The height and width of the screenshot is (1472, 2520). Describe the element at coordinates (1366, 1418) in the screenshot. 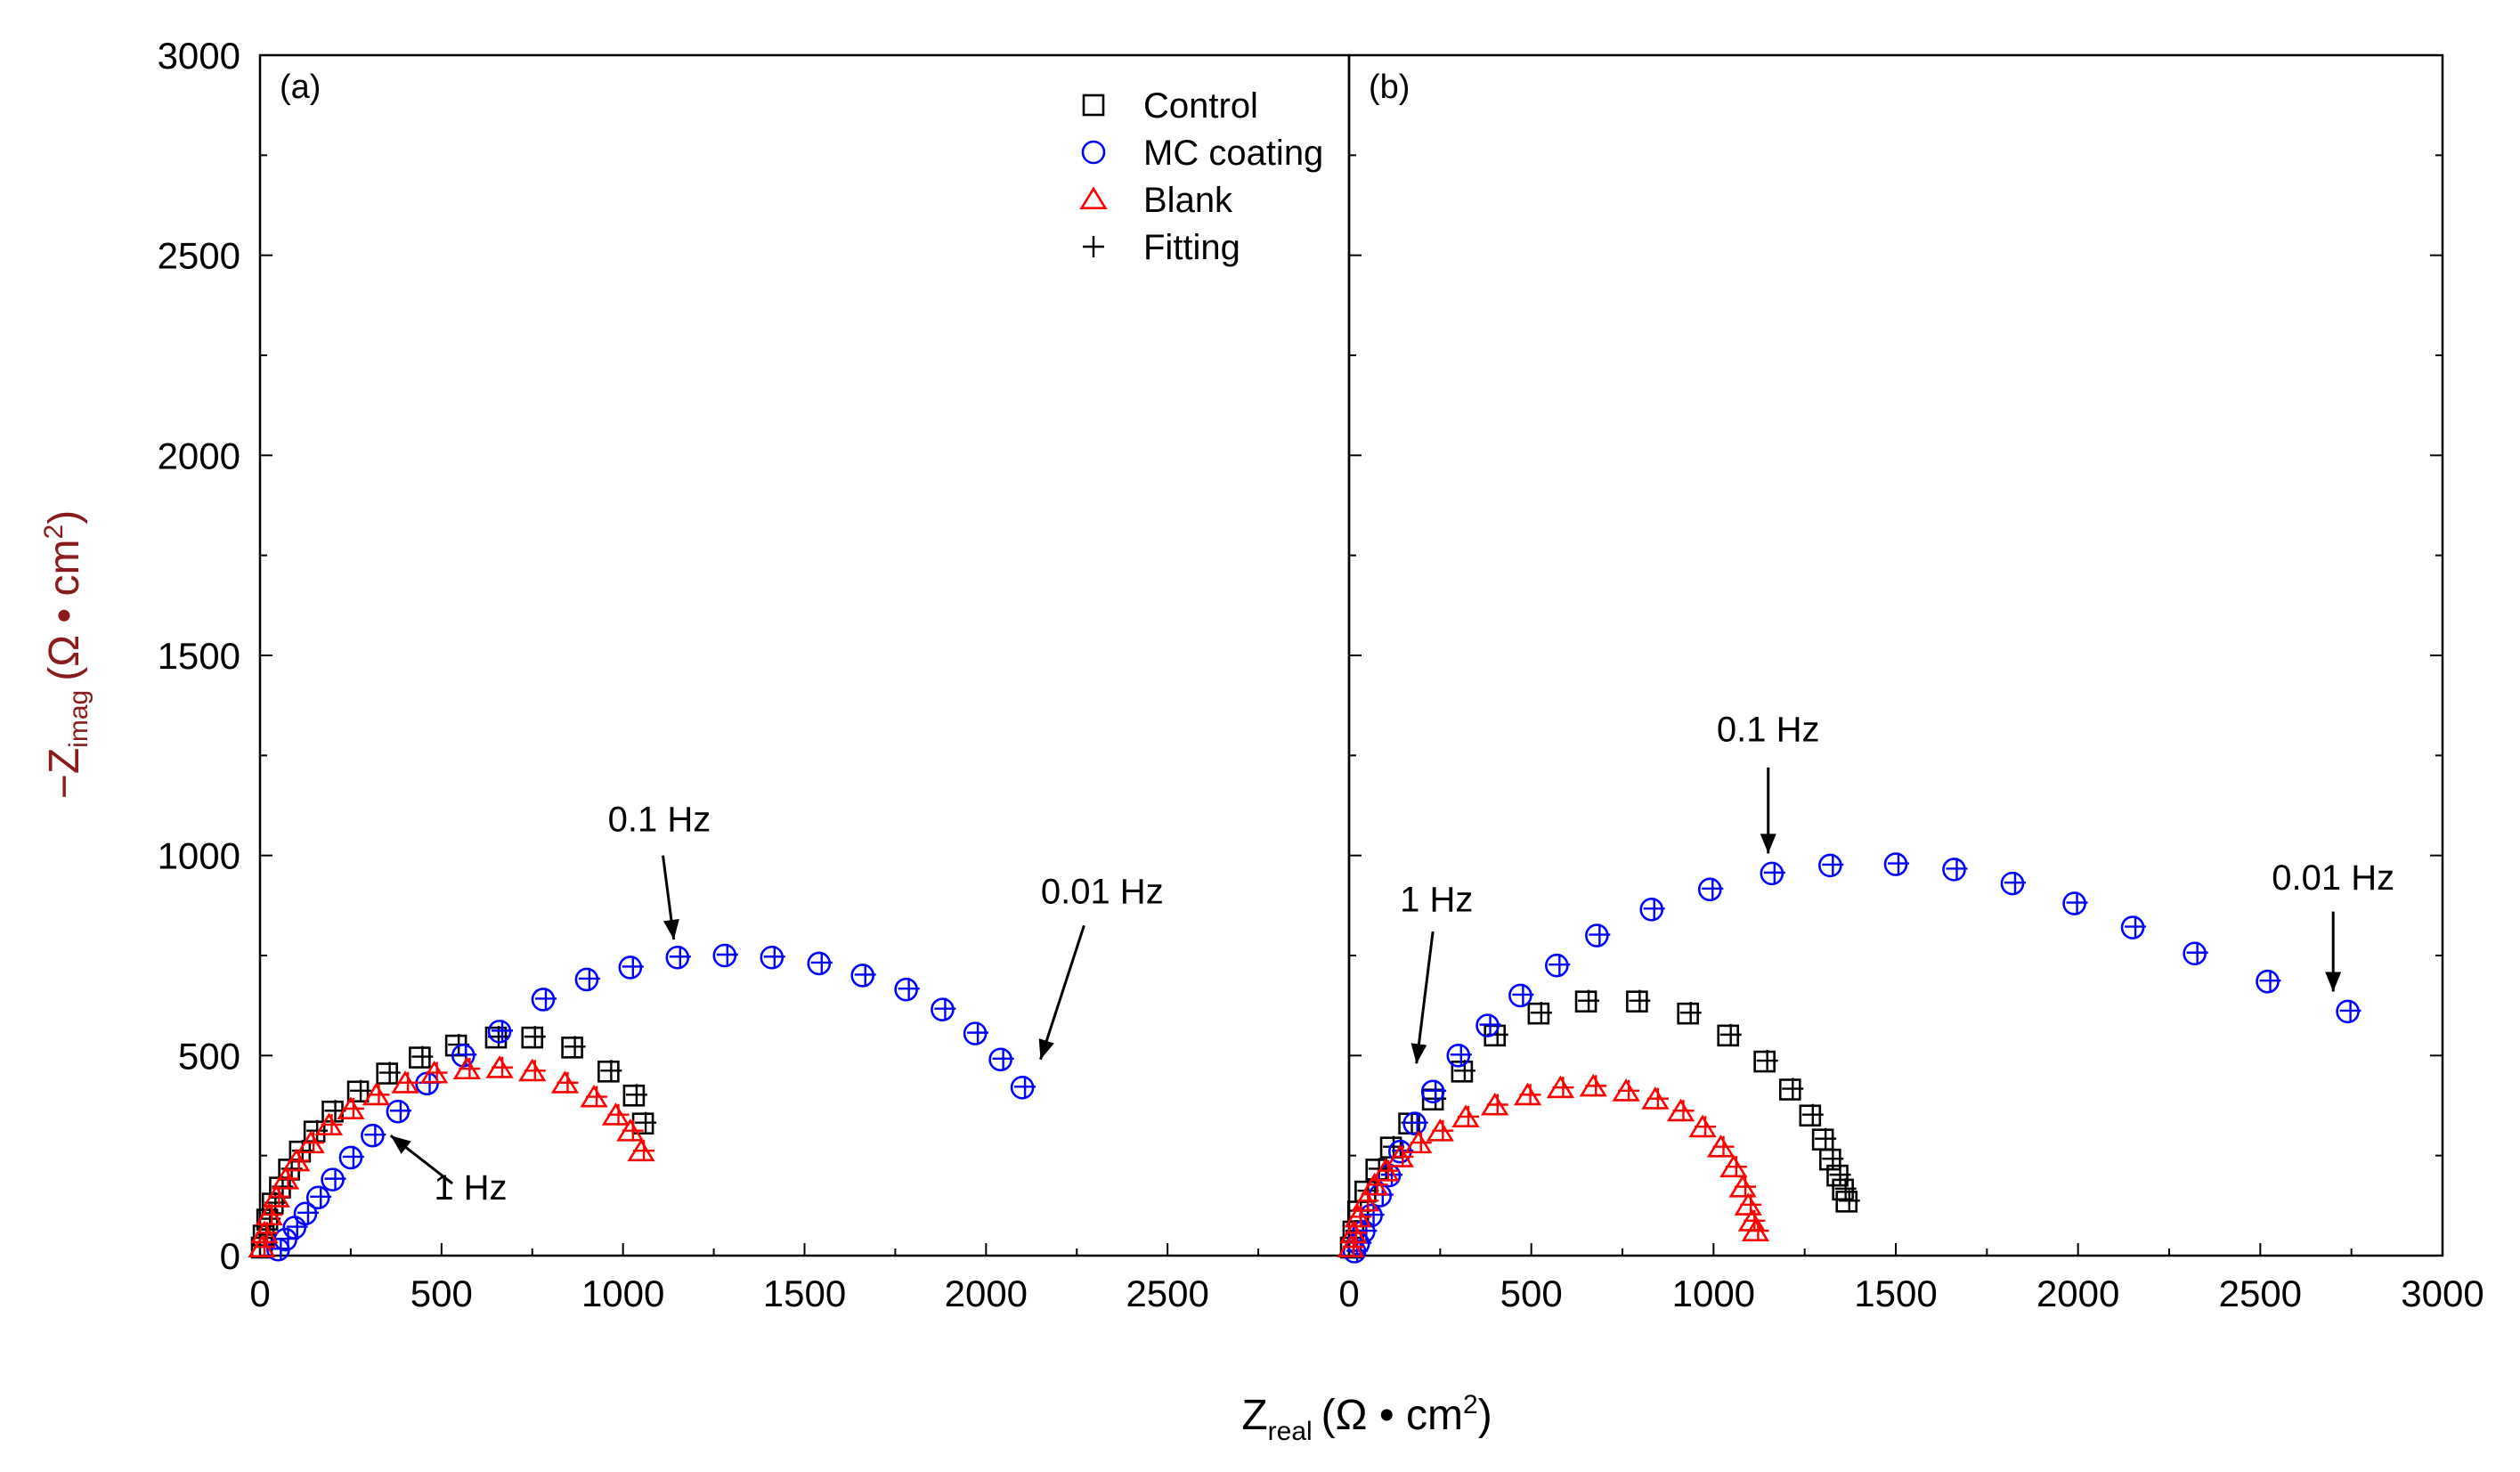

I see `x-axis-title: Zreal (Ω • cm2)` at that location.